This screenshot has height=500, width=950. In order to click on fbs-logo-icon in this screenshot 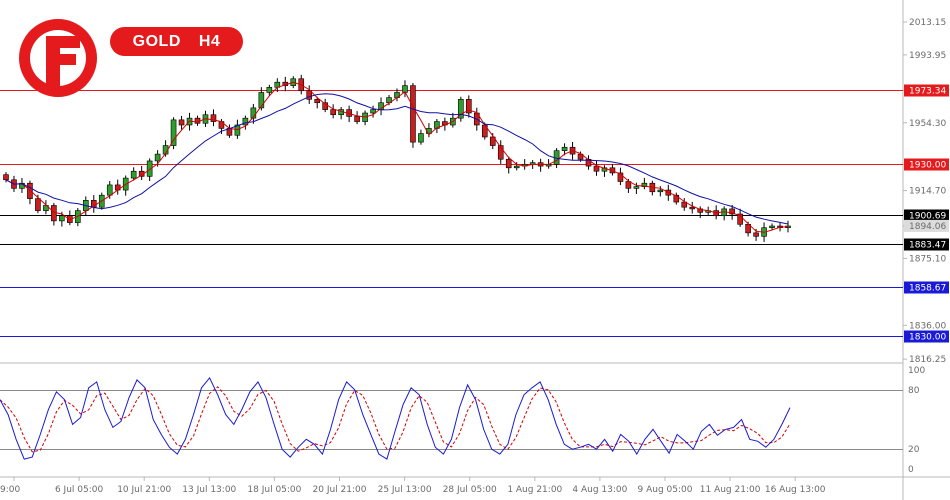, I will do `click(58, 58)`.